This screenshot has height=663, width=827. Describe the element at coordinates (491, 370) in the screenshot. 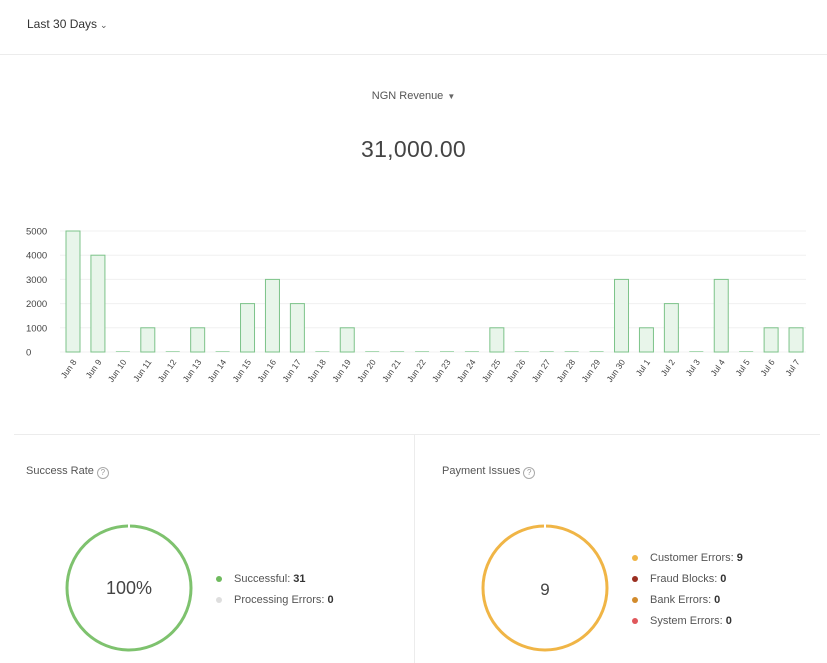

I see `x-tick-label: Jun 25` at that location.